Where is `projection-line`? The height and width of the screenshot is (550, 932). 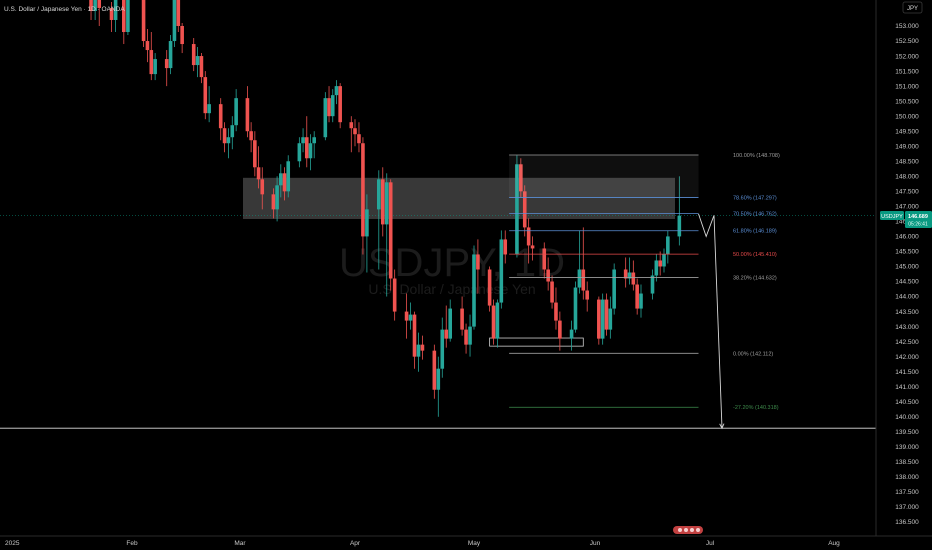
projection-line is located at coordinates (710, 321).